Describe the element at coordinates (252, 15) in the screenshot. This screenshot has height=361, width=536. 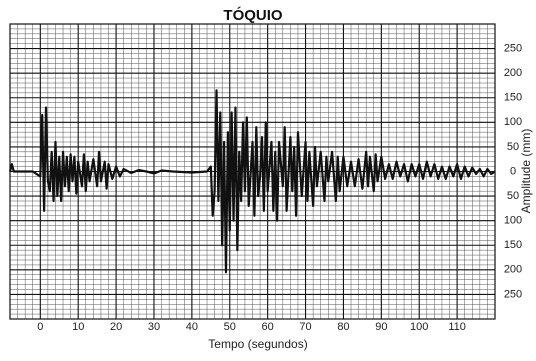
I see `chart-title: TÓQUIO` at that location.